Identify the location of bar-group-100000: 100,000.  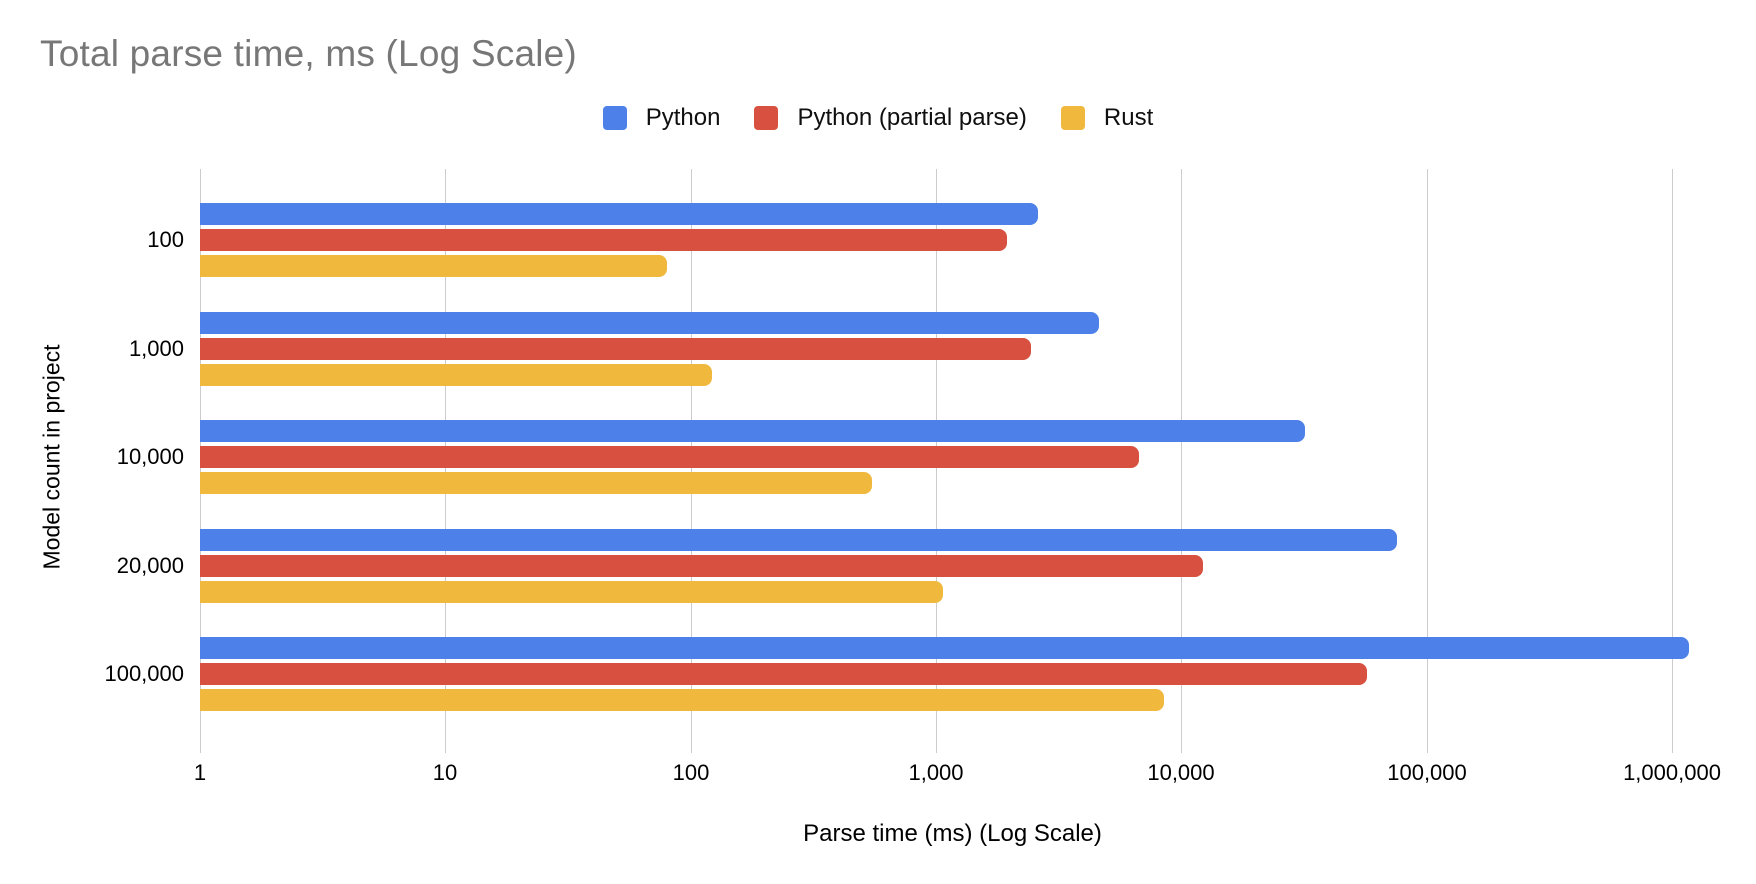
(904, 674).